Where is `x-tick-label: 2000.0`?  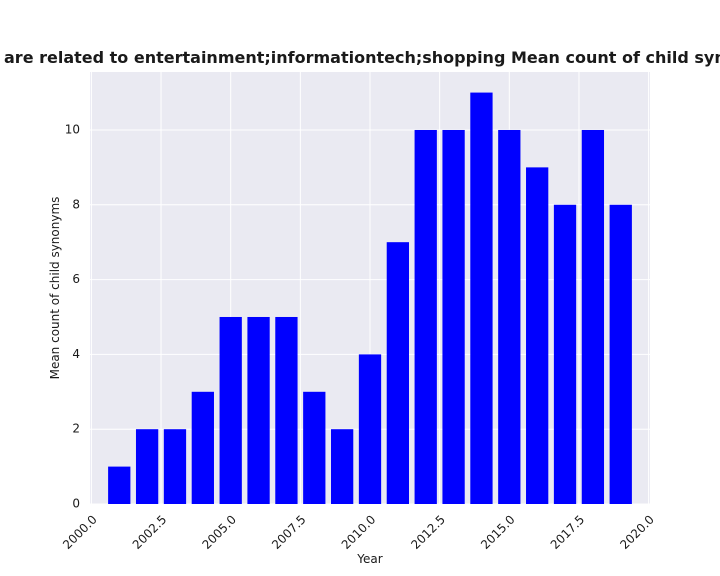 x-tick-label: 2000.0 is located at coordinates (80, 532).